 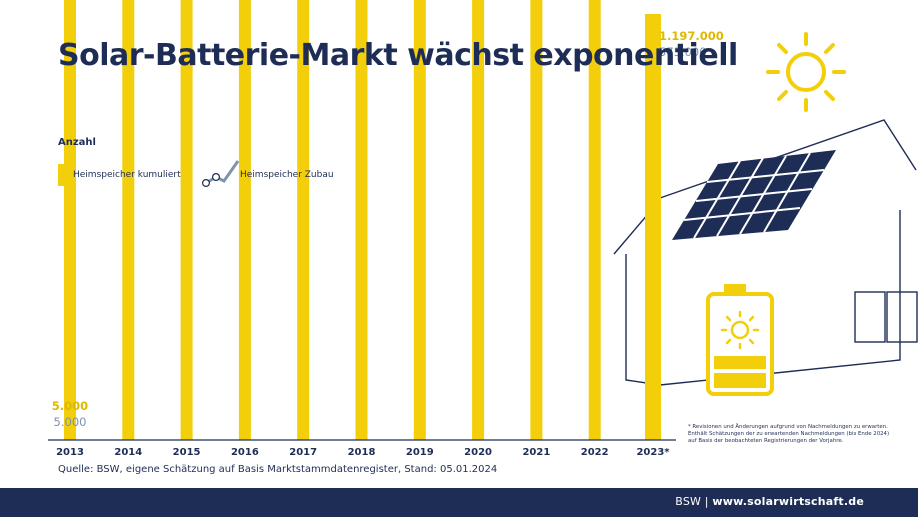 I want to click on bar-2020, so click(x=478, y=220).